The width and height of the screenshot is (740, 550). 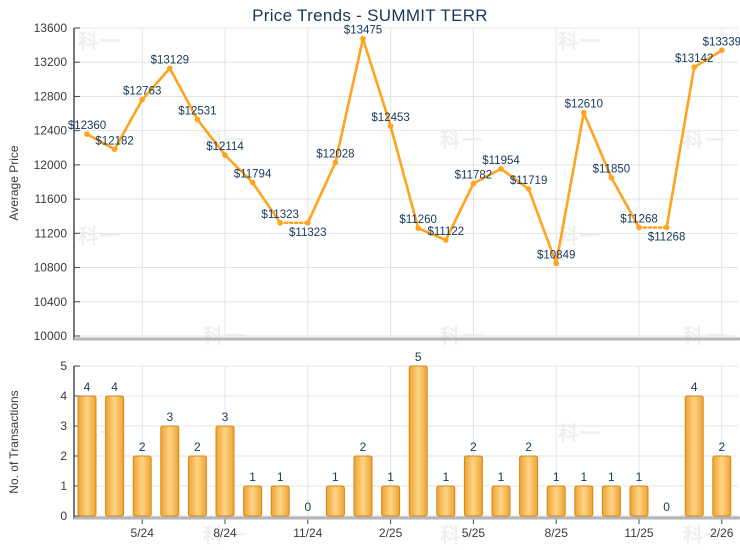 What do you see at coordinates (63, 366) in the screenshot?
I see `y-axis-tick-label: 5` at bounding box center [63, 366].